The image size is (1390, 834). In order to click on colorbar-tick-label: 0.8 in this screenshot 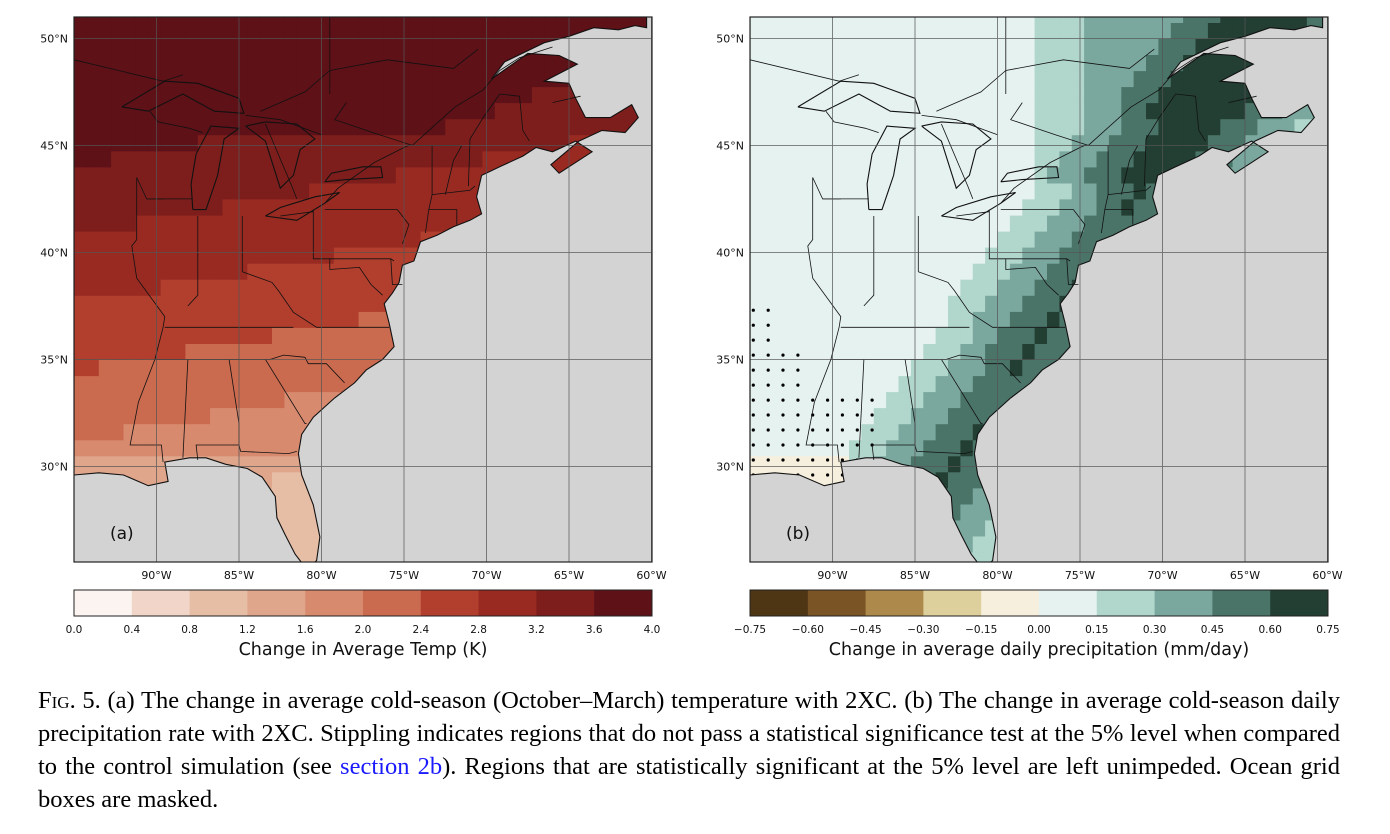, I will do `click(189, 630)`.